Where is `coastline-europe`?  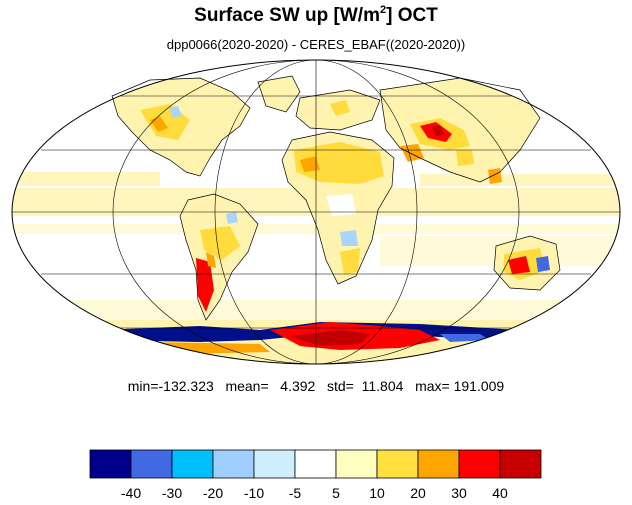 coastline-europe is located at coordinates (338, 110).